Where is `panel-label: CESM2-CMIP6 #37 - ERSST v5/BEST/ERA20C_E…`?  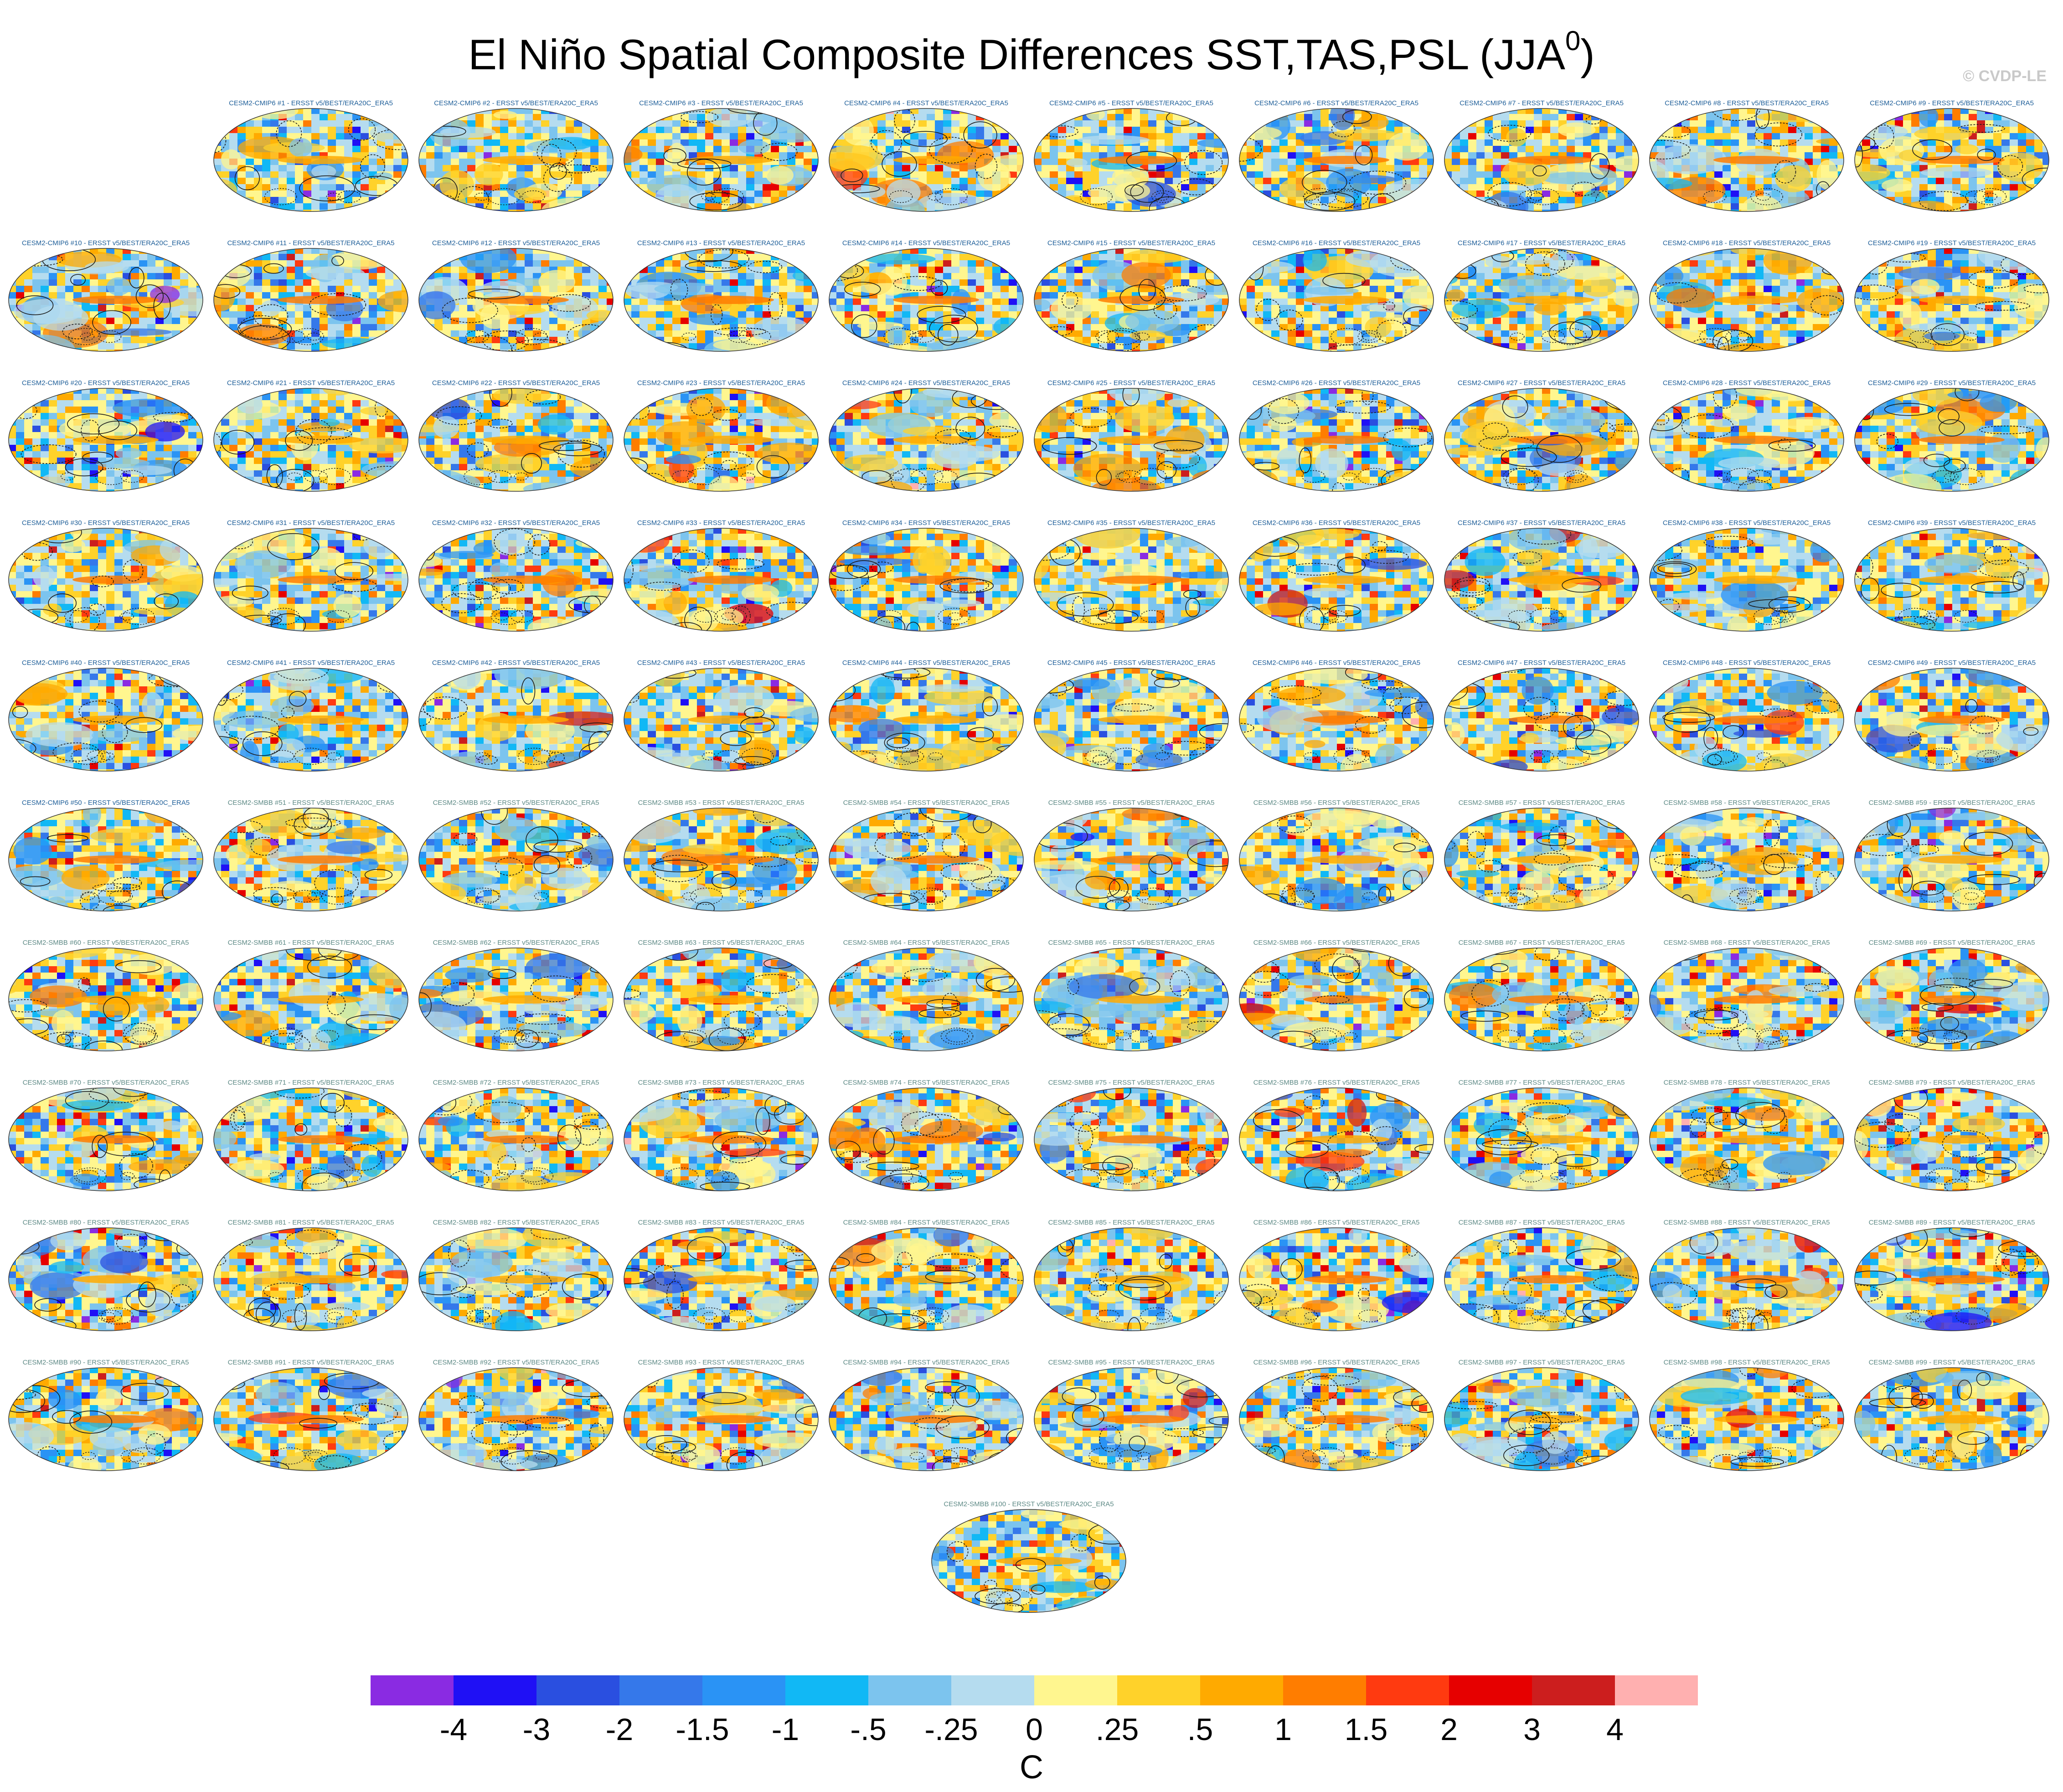 panel-label: CESM2-CMIP6 #37 - ERSST v5/BEST/ERA20C_E… is located at coordinates (1541, 523).